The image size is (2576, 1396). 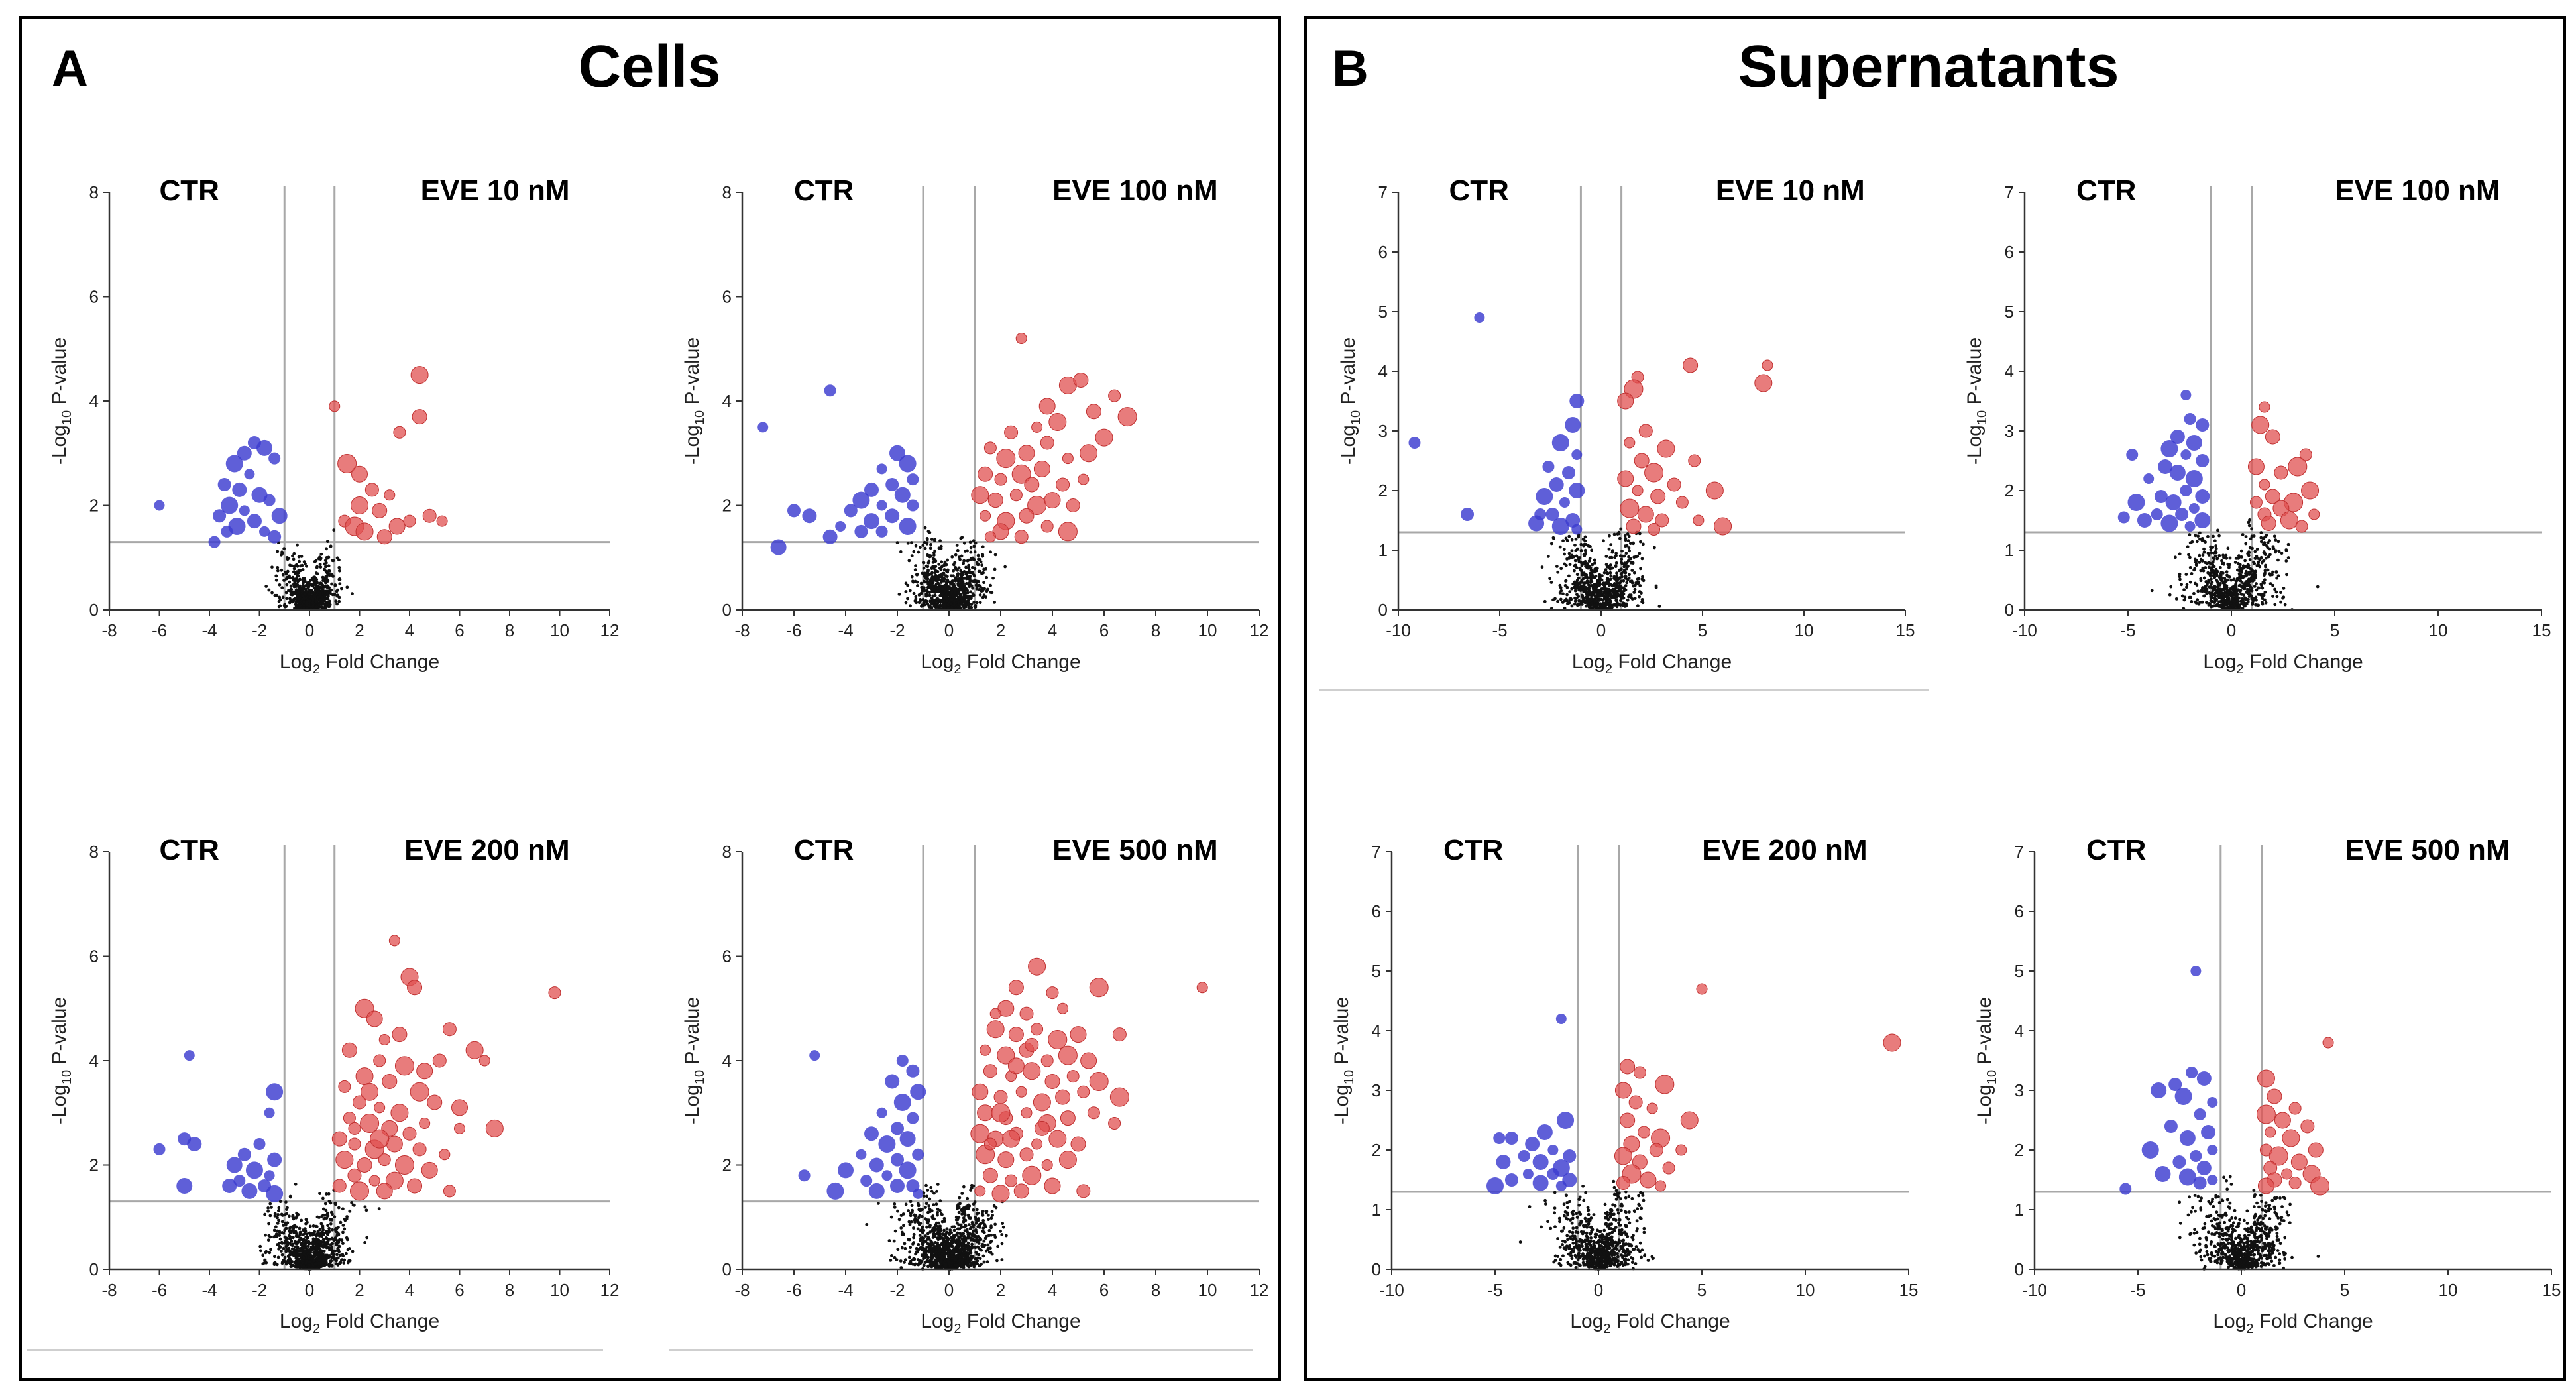 I want to click on x-tick-label: -8, so click(x=742, y=1290).